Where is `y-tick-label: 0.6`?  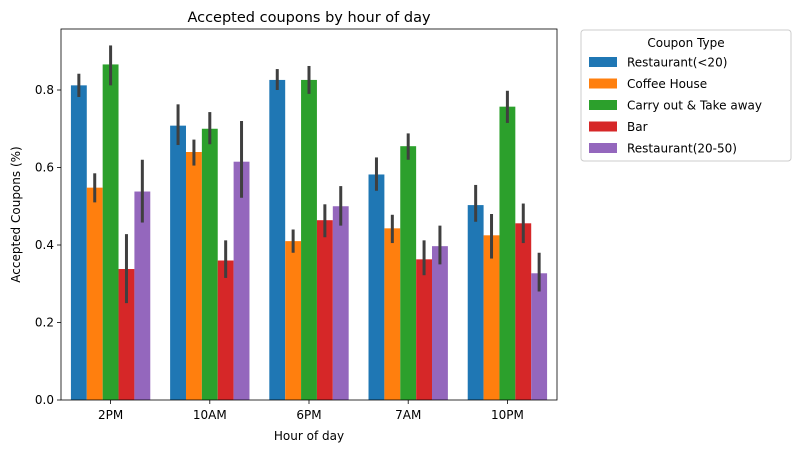 y-tick-label: 0.6 is located at coordinates (44, 168).